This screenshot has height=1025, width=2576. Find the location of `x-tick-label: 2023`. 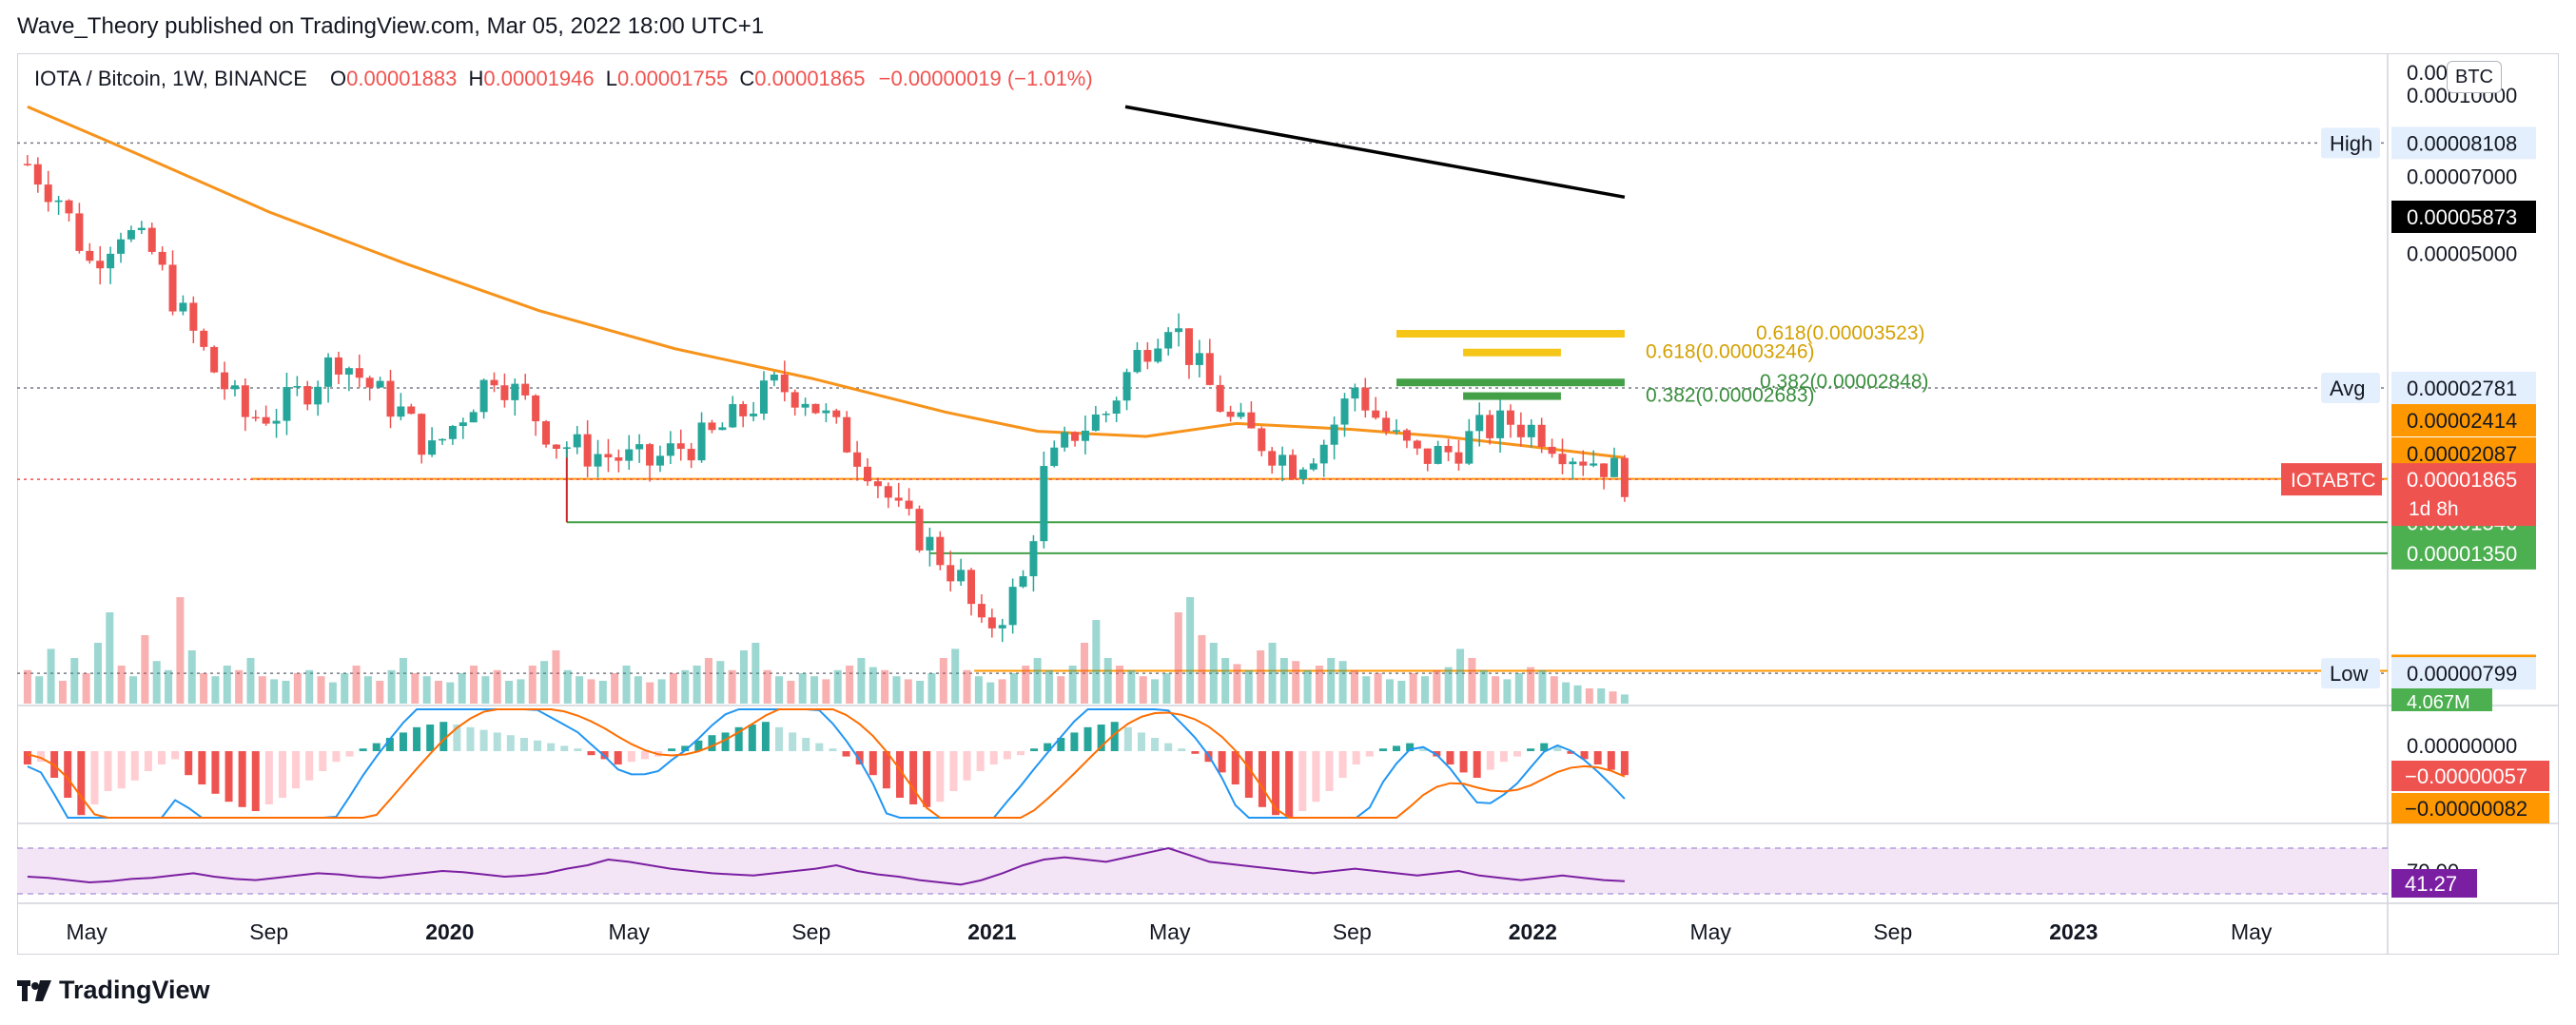

x-tick-label: 2023 is located at coordinates (2074, 931).